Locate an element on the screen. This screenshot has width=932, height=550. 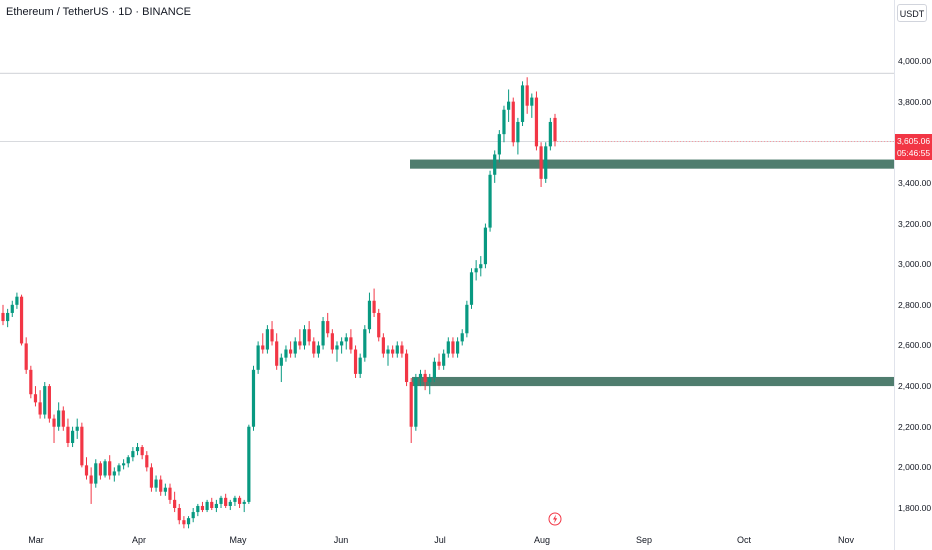
price-axis is located at coordinates (913, 275).